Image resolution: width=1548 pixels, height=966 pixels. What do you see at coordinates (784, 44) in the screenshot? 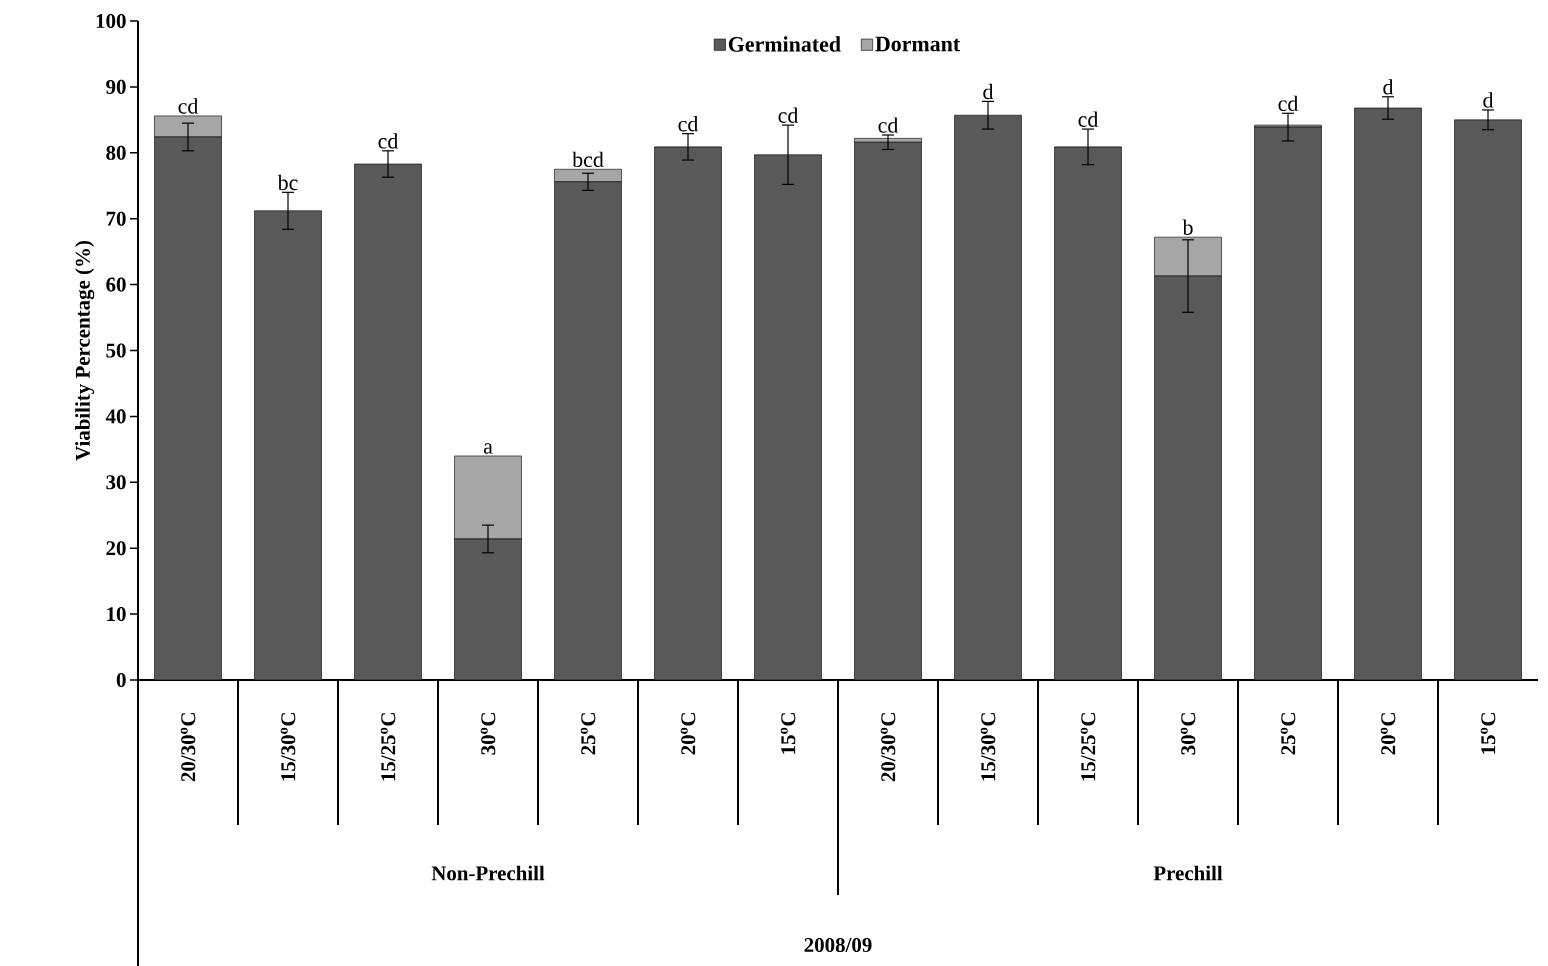
I see `legend-label: Germinated` at bounding box center [784, 44].